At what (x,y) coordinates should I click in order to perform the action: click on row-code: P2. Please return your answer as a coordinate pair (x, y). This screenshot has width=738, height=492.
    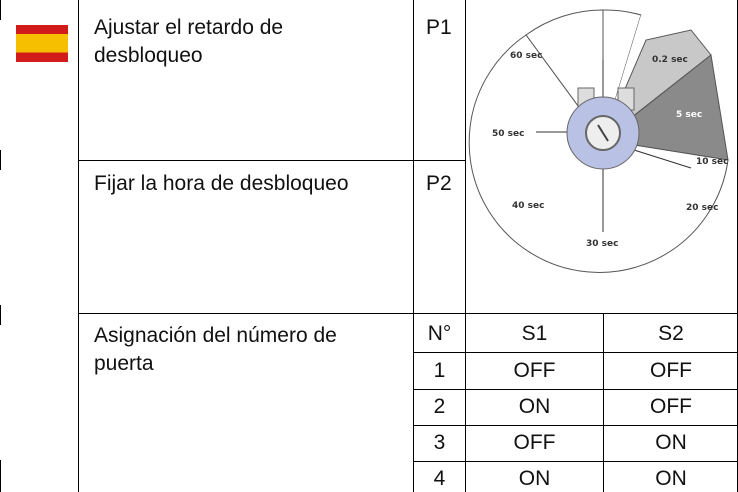
    Looking at the image, I should click on (439, 183).